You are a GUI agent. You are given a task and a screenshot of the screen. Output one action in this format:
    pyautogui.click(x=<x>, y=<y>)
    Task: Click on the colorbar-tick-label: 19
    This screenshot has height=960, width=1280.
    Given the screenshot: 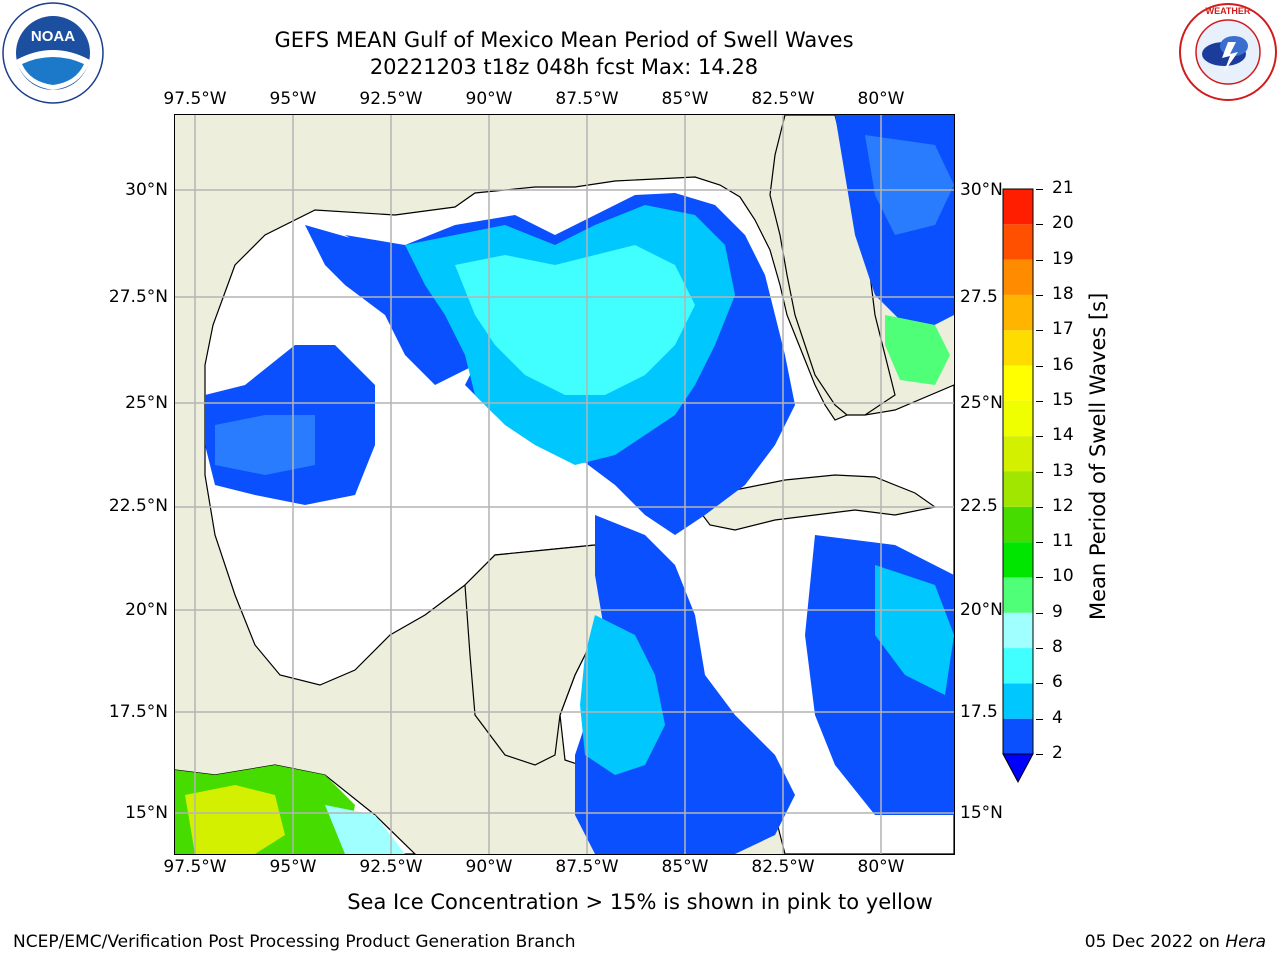 What is the action you would take?
    pyautogui.click(x=1063, y=258)
    